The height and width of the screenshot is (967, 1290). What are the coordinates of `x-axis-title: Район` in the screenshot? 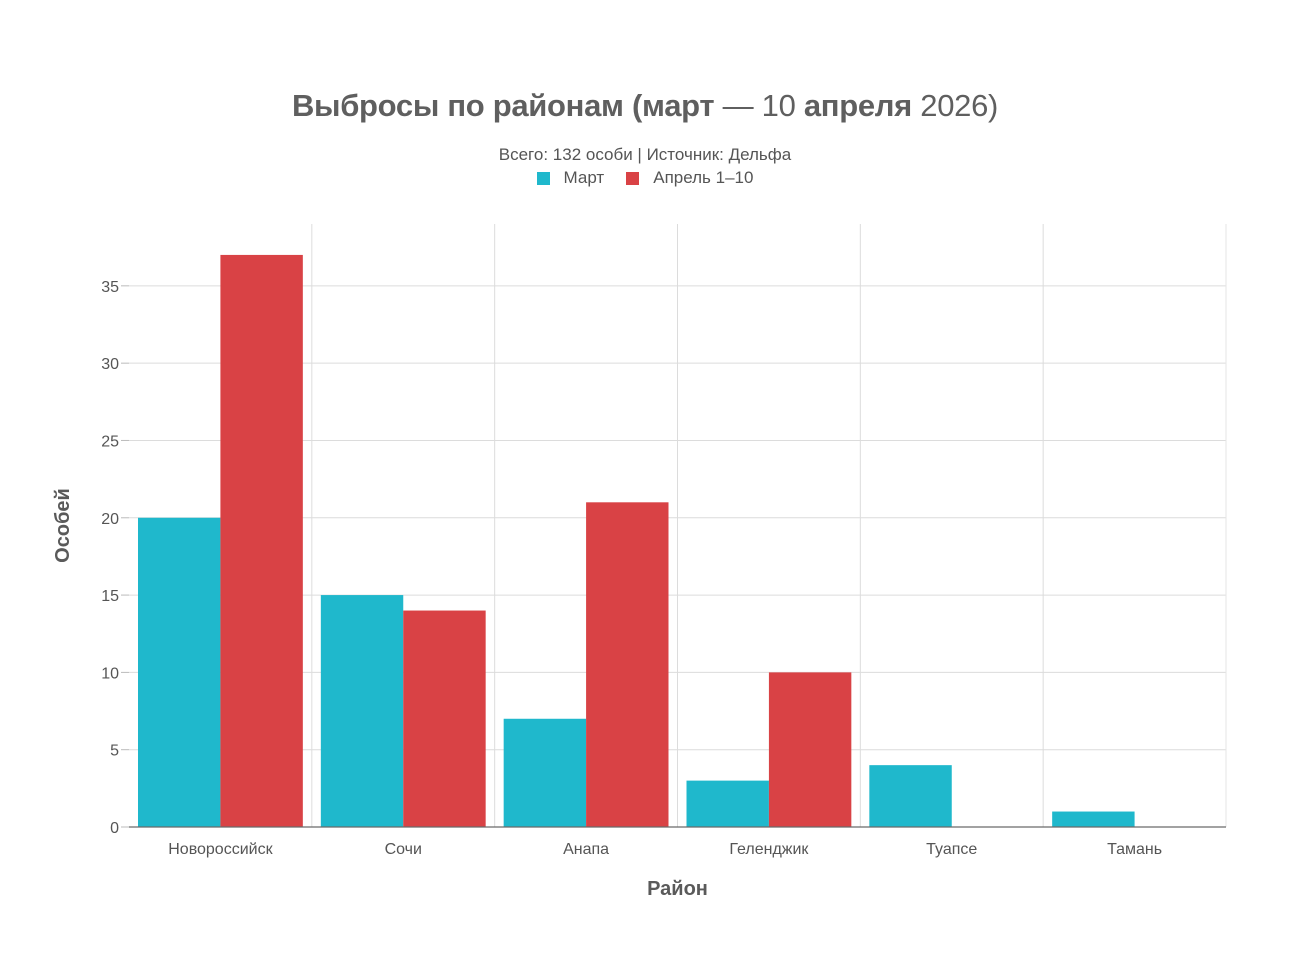 It's located at (677, 889).